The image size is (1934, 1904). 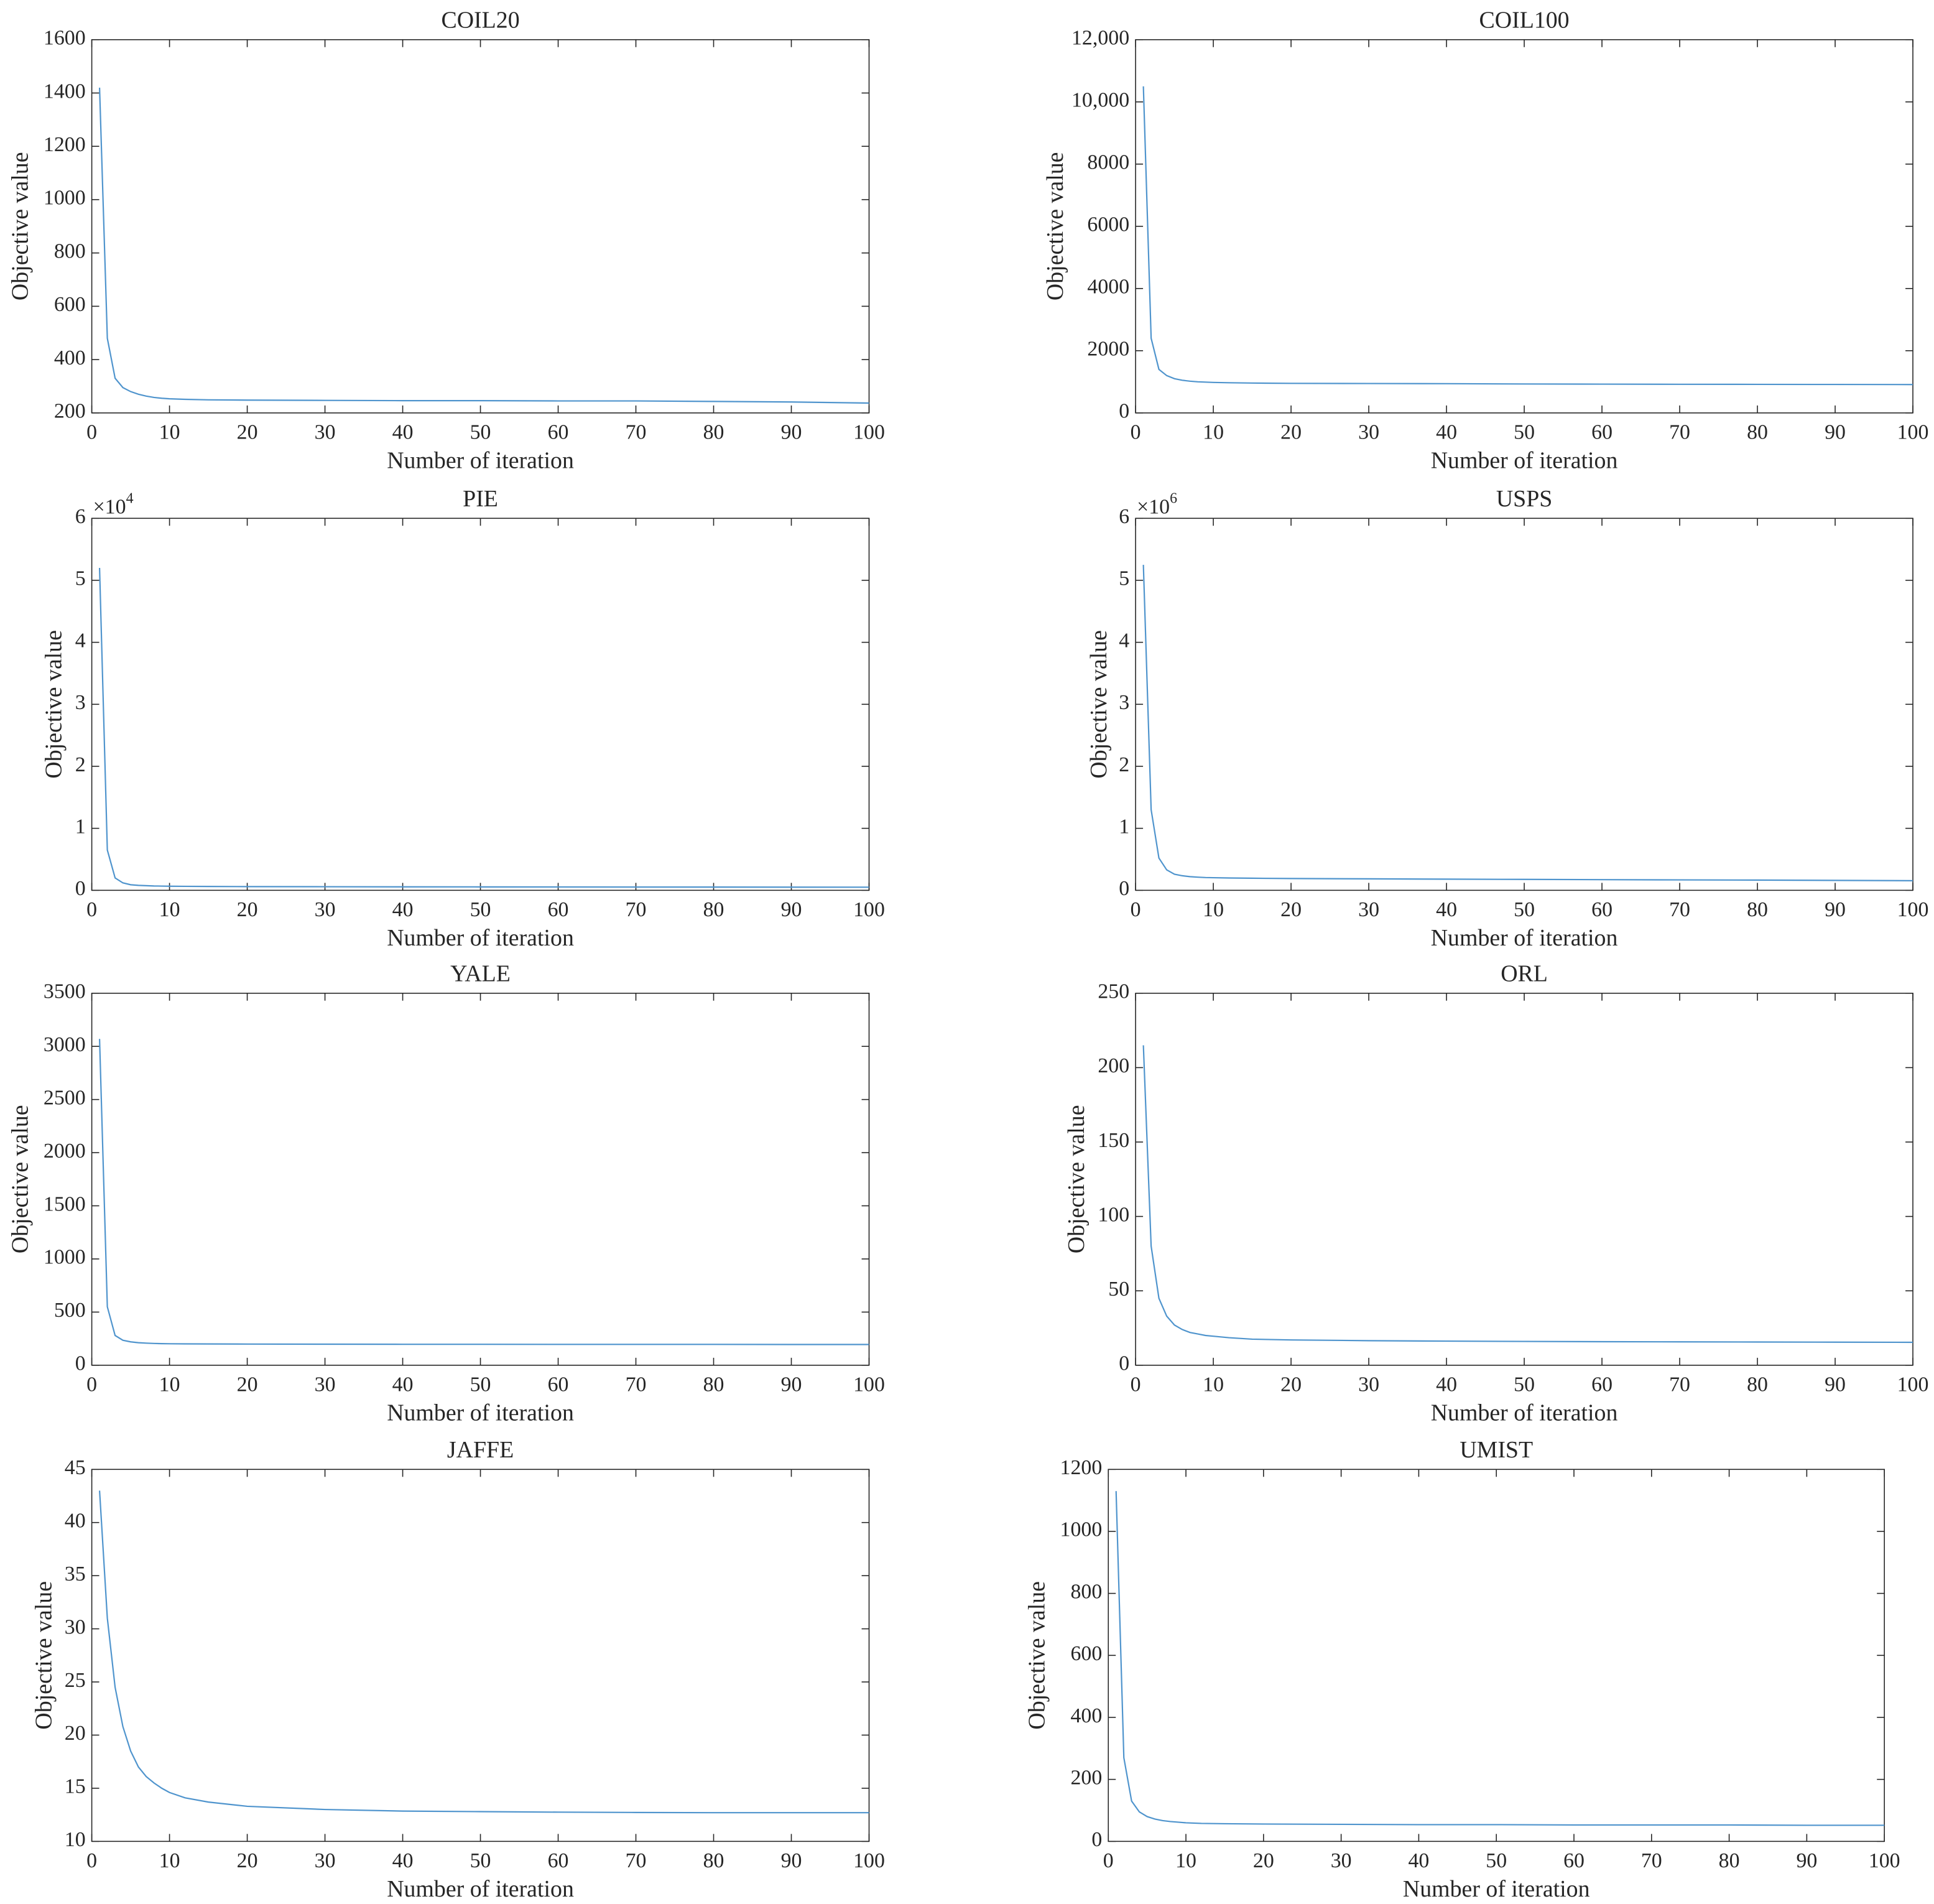 I want to click on chart-title: COIL20, so click(x=480, y=20).